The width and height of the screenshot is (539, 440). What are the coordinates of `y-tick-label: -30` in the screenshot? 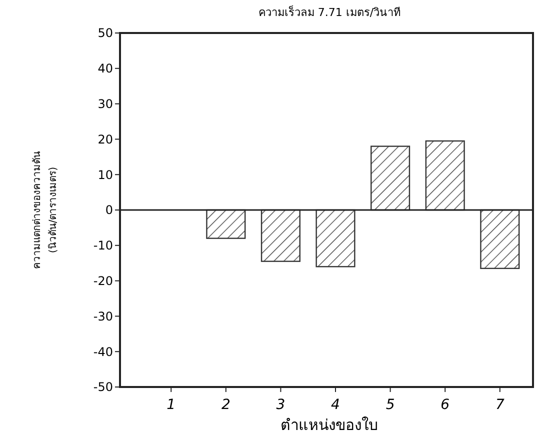 It's located at (103, 316).